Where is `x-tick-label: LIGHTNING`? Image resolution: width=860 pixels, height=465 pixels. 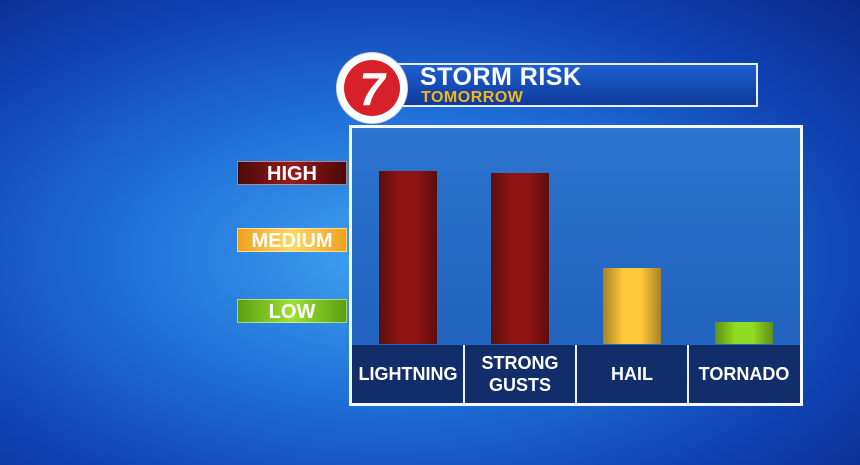 x-tick-label: LIGHTNING is located at coordinates (408, 374).